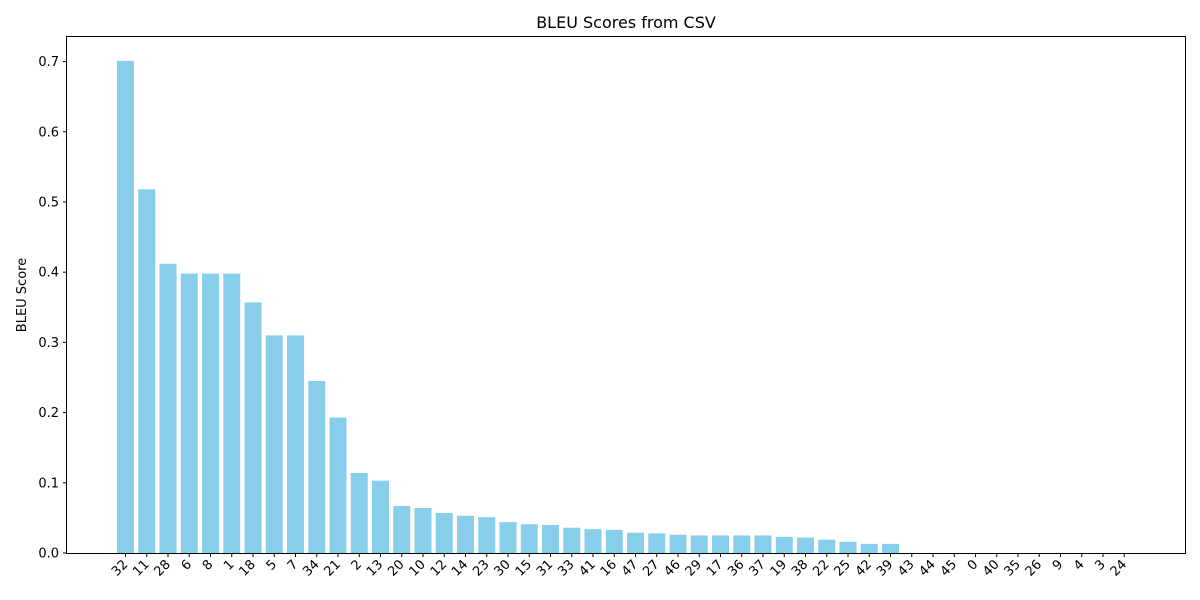 The height and width of the screenshot is (600, 1200). I want to click on x-tick-label: 17, so click(715, 568).